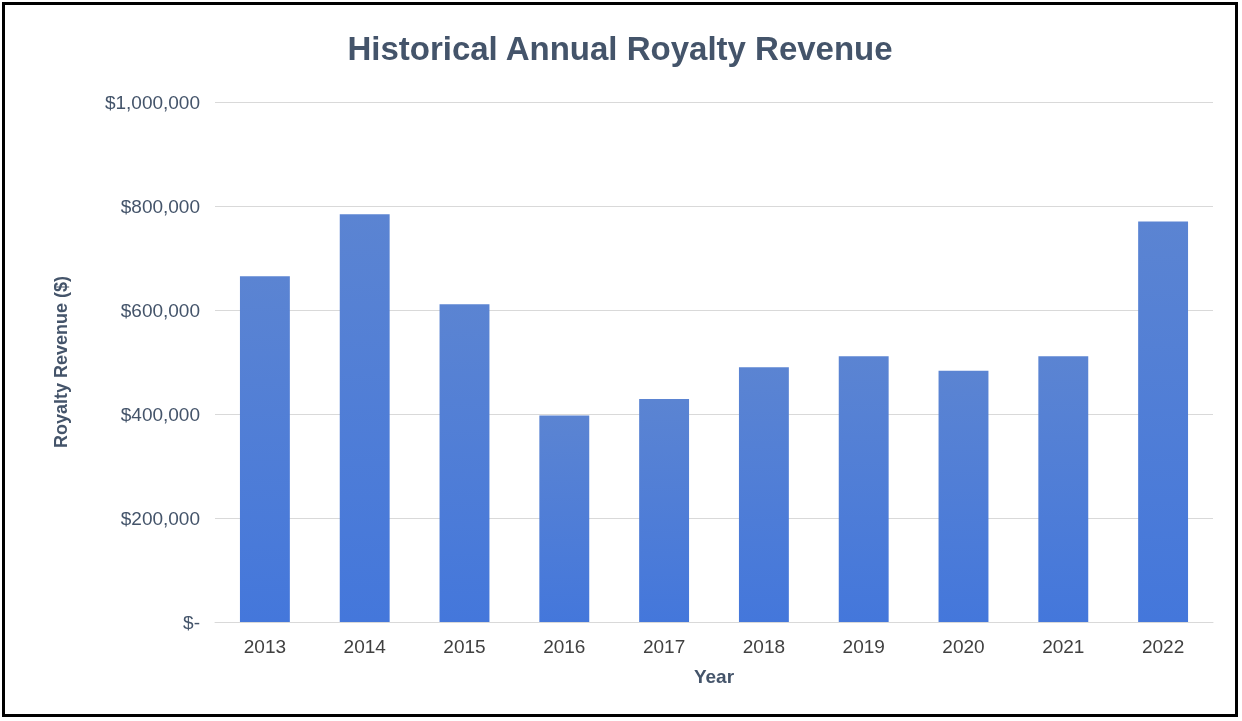 This screenshot has width=1242, height=721. What do you see at coordinates (191, 622) in the screenshot?
I see `y-tick-label: $-` at bounding box center [191, 622].